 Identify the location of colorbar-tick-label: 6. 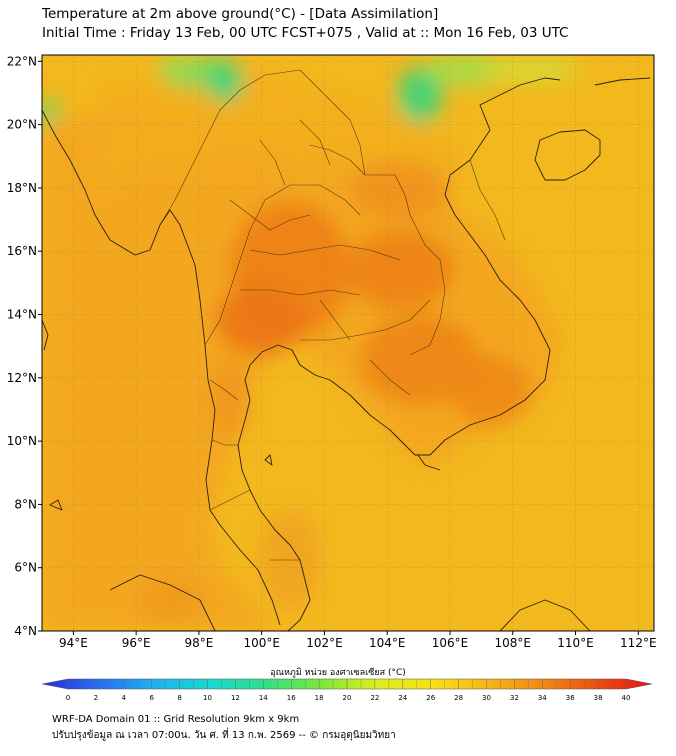
(151, 698).